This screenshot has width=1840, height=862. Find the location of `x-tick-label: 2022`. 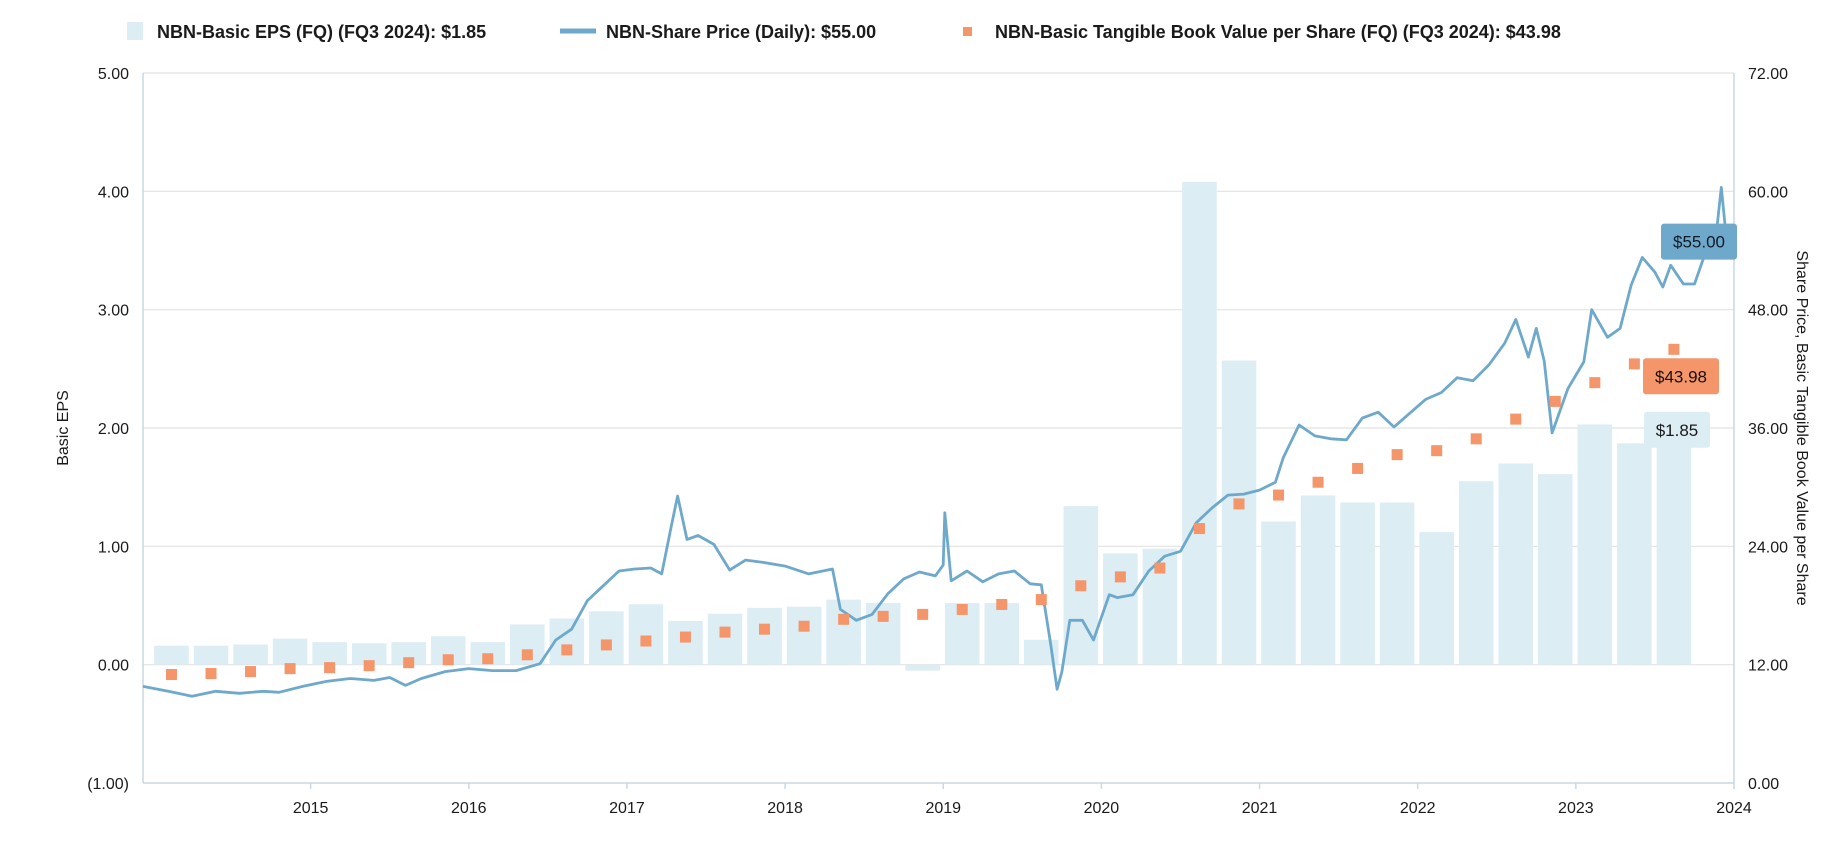

x-tick-label: 2022 is located at coordinates (1418, 808).